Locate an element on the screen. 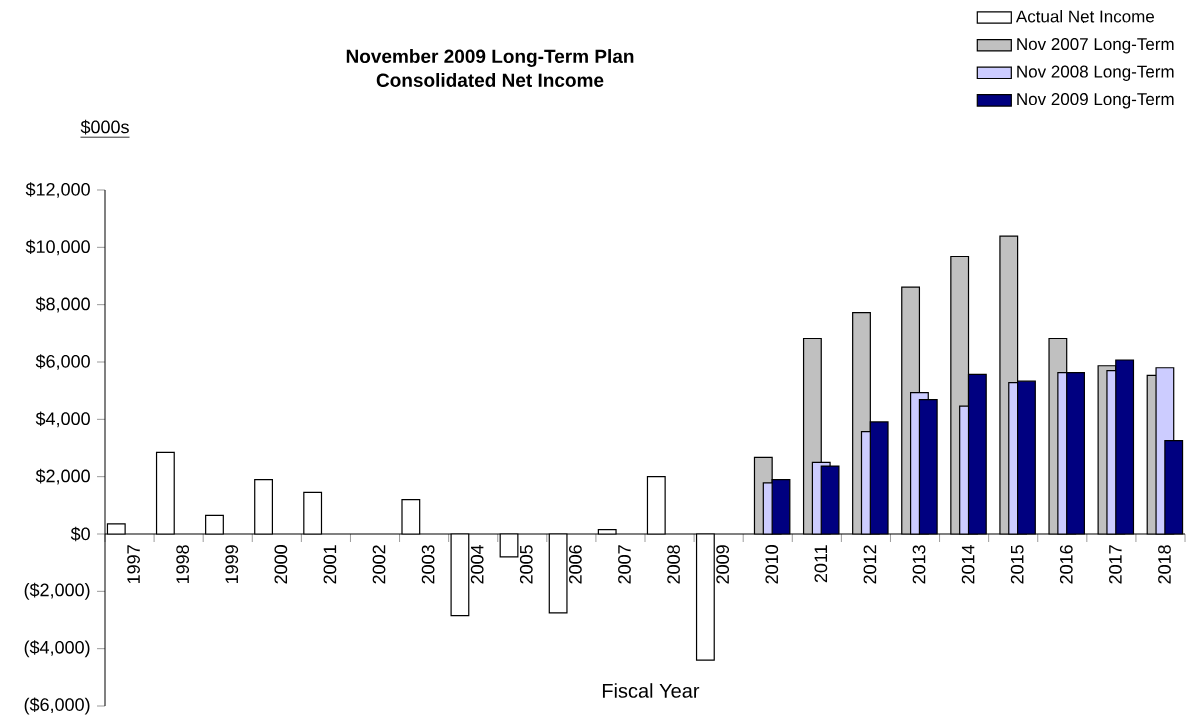  x-tick-label: 2016 is located at coordinates (1066, 564).